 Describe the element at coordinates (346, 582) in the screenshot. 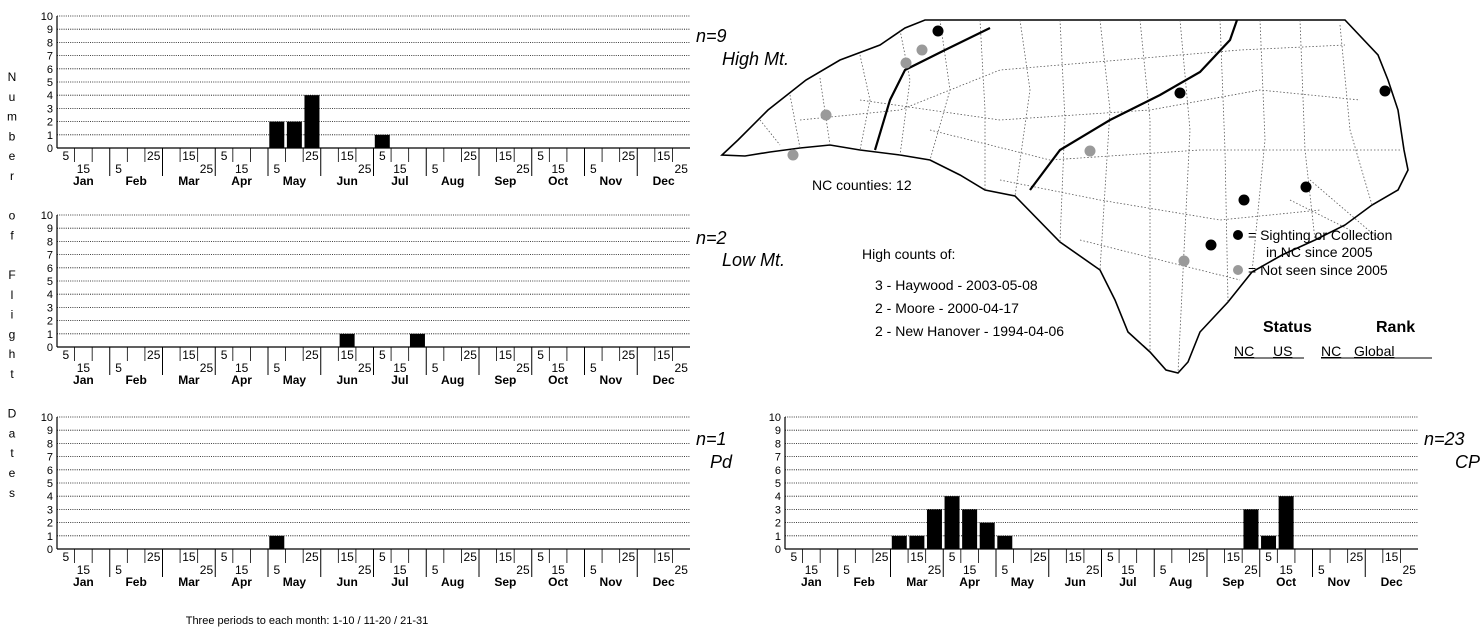

I see `month-label: Jun` at that location.